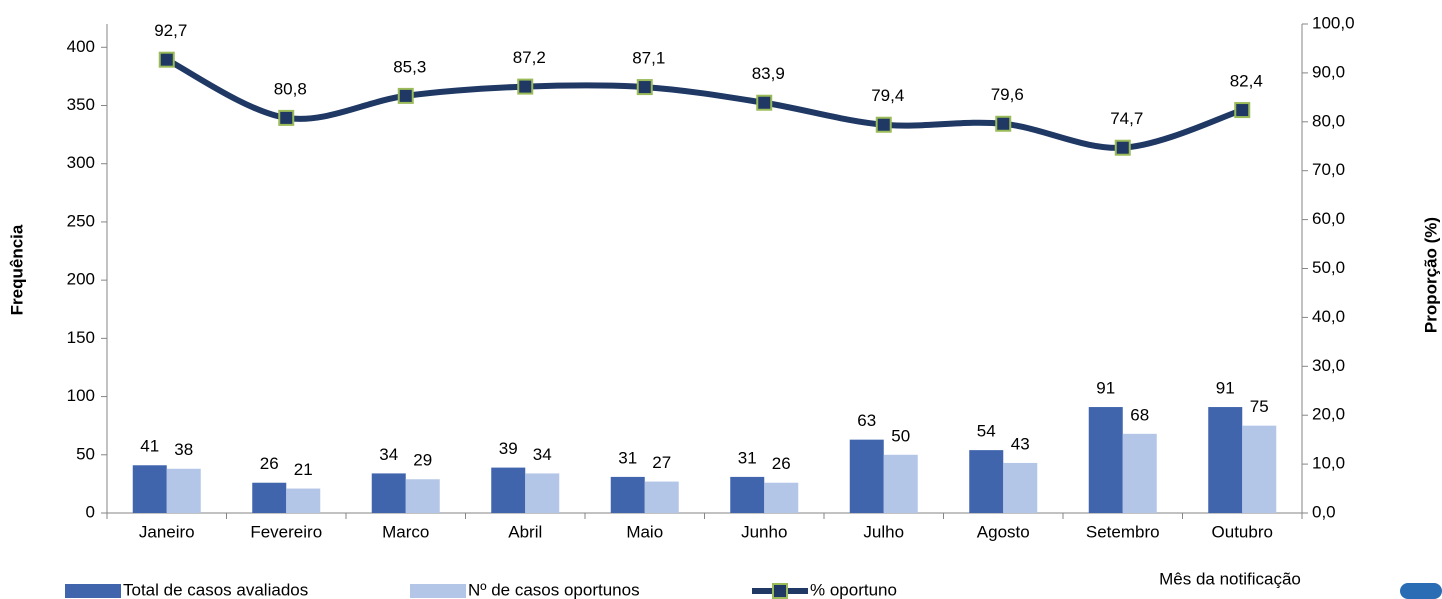 The image size is (1442, 599). I want to click on line-label: 80,8, so click(290, 88).